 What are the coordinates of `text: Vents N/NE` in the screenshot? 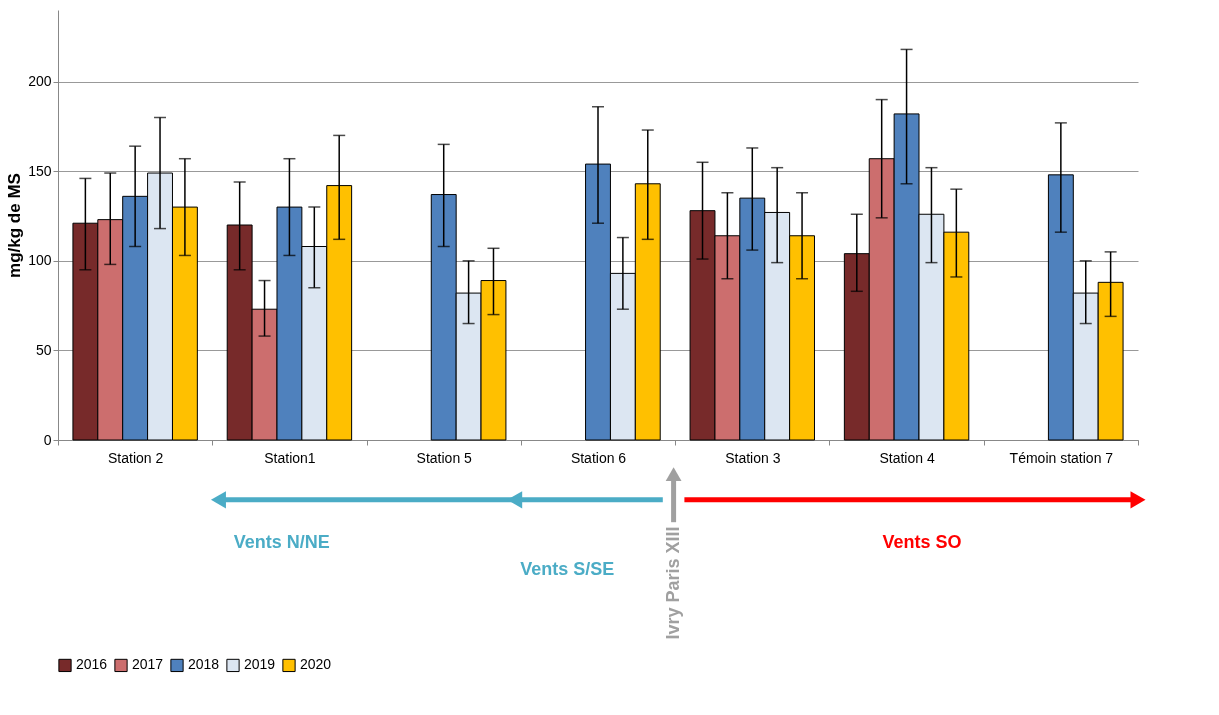 It's located at (281, 542).